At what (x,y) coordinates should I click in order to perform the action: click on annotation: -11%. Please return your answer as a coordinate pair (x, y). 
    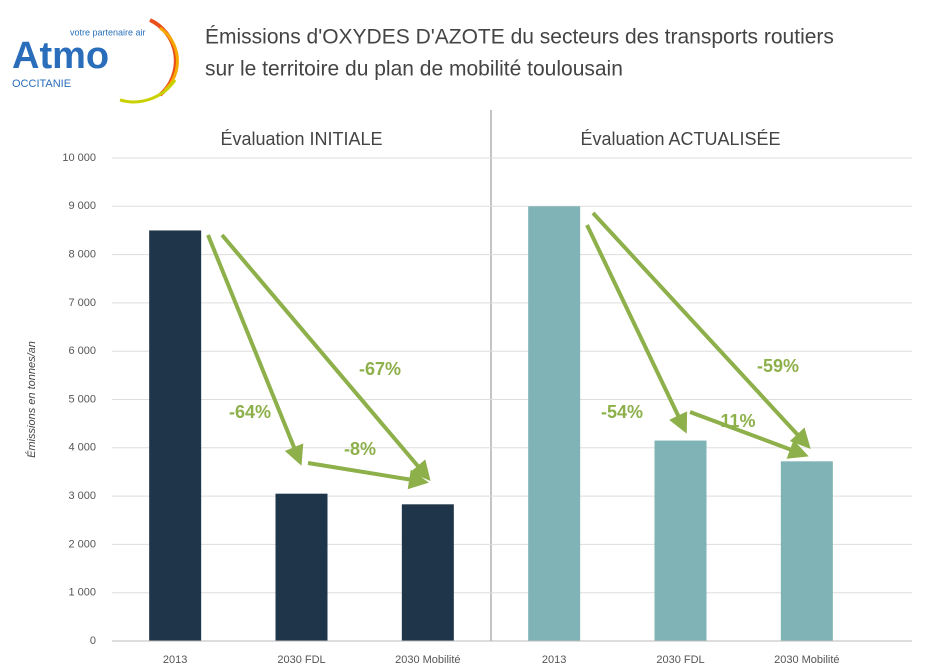
    Looking at the image, I should click on (734, 421).